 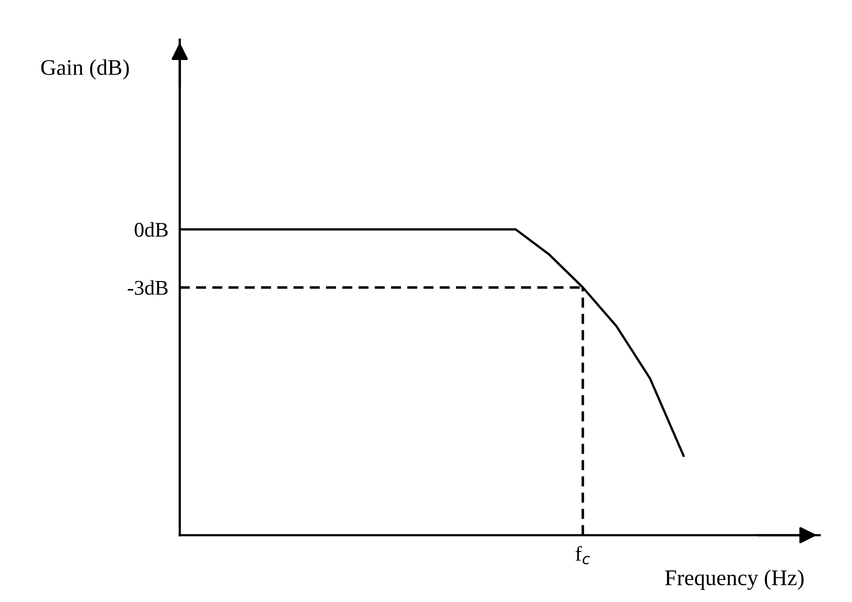 I want to click on x-tick-label: f$_{c}$, so click(x=583, y=555).